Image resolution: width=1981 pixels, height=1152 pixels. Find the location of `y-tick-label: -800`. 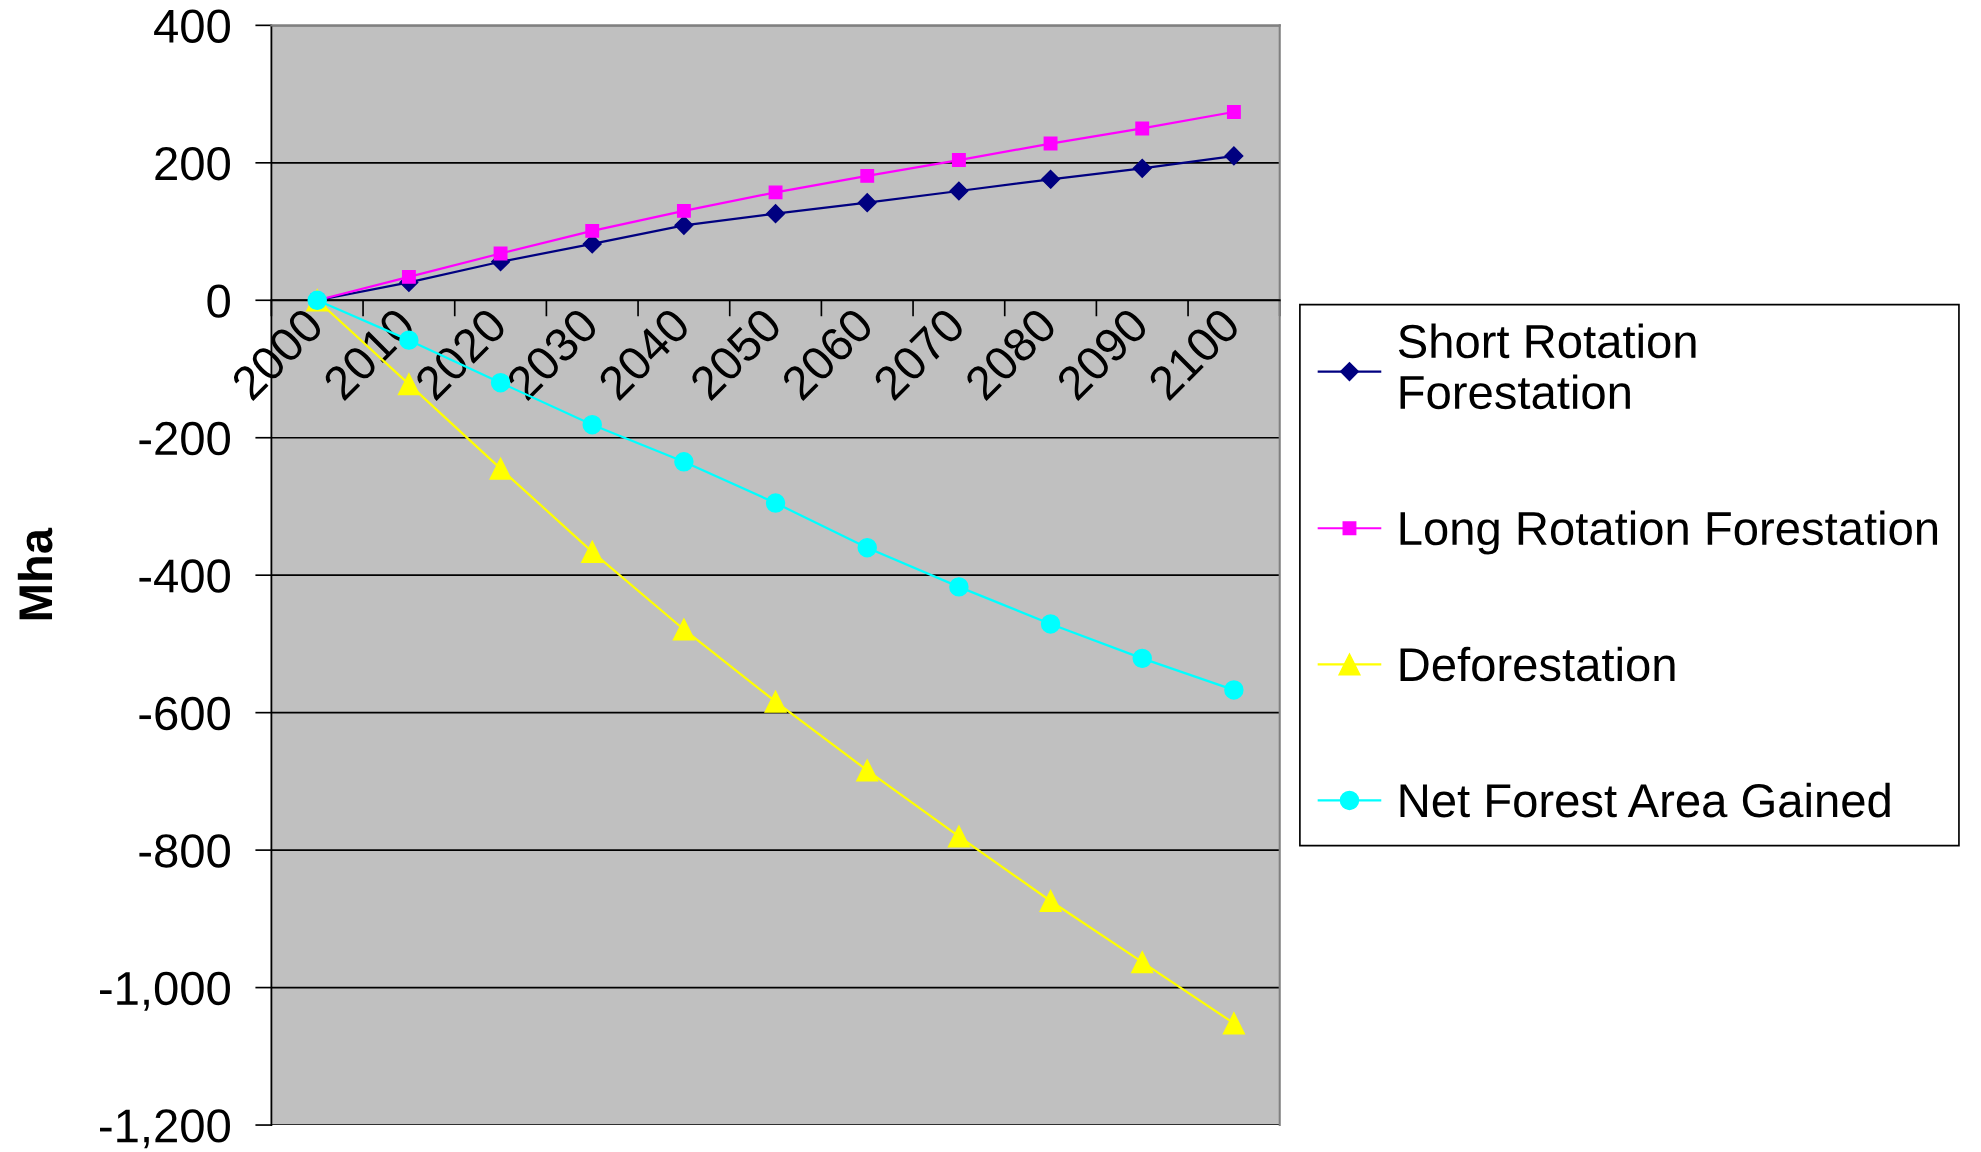

y-tick-label: -800 is located at coordinates (184, 851).